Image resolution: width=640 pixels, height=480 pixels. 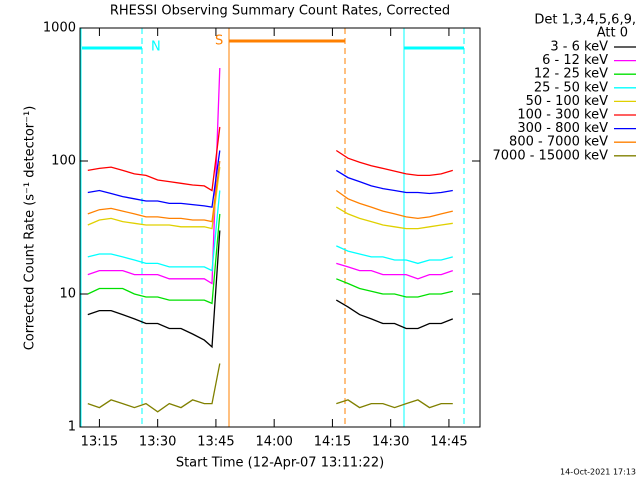 I want to click on footer-date: 14-Oct-2021 17:13, so click(x=598, y=472).